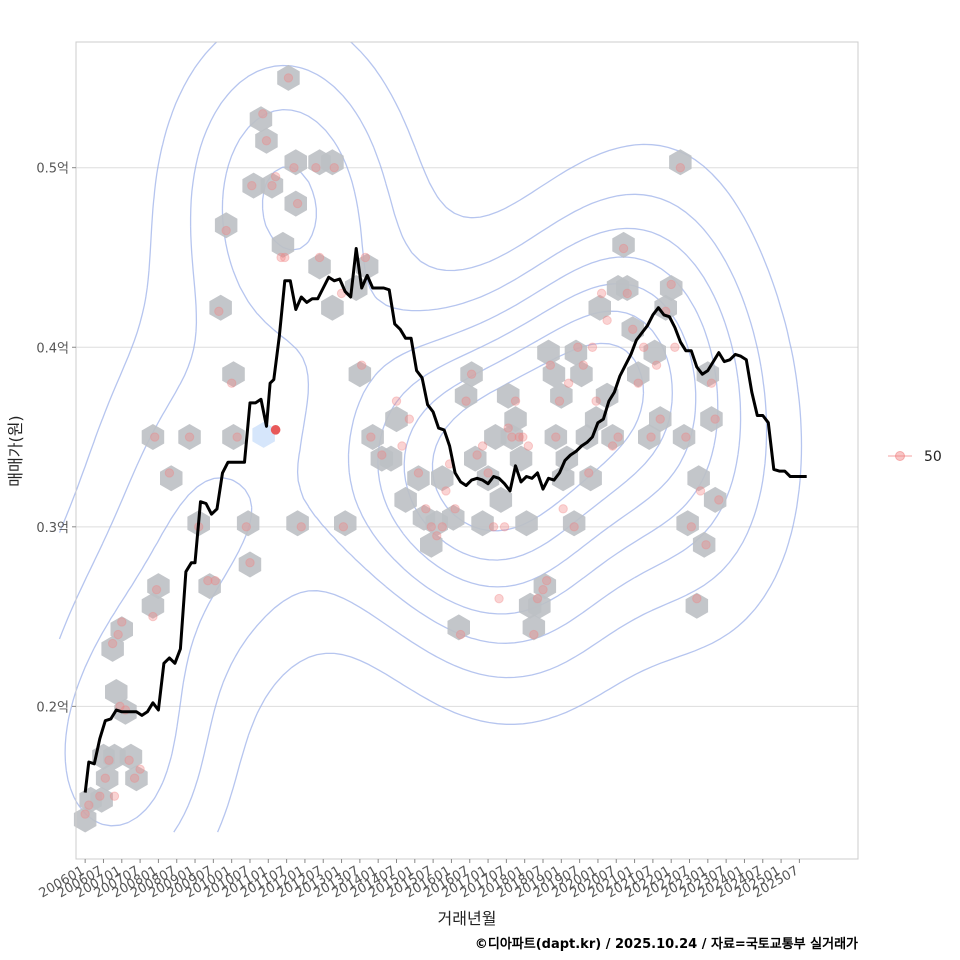 This screenshot has height=960, width=960. I want to click on scatter-point-highlight, so click(275, 430).